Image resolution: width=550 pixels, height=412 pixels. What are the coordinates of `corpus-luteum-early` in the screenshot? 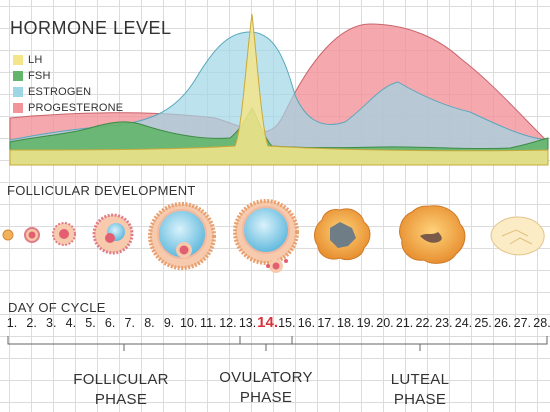 It's located at (342, 234).